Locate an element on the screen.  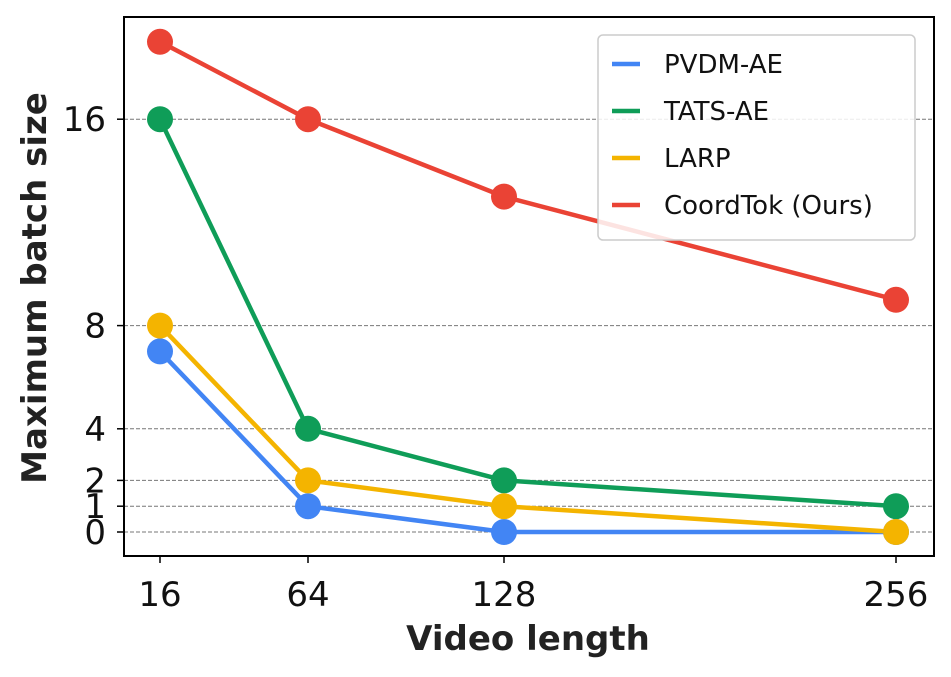
legend-label-larp: LARP is located at coordinates (697, 159).